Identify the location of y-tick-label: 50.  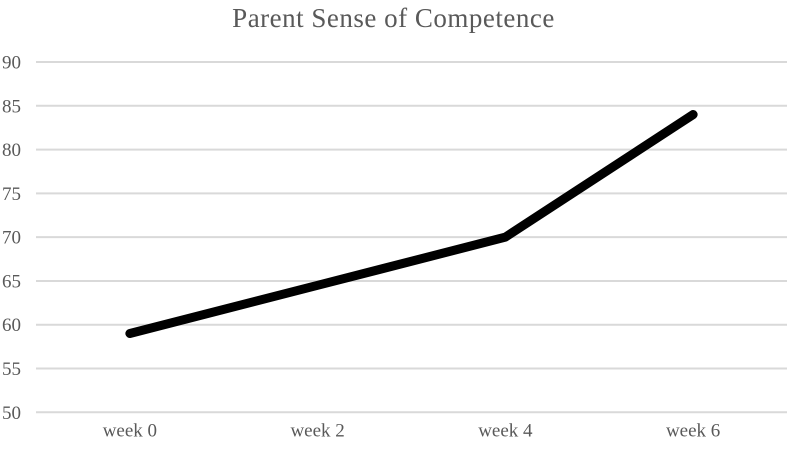
(11, 413).